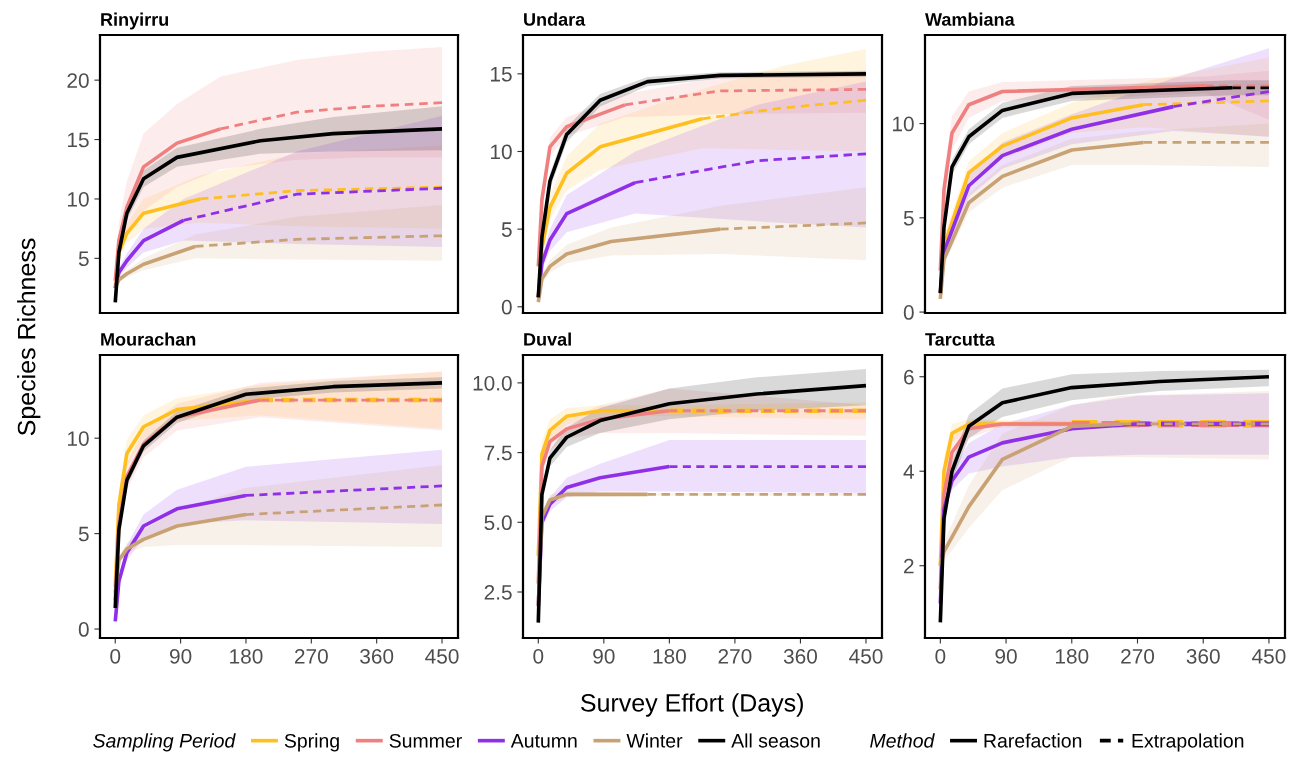 The height and width of the screenshot is (769, 1306). What do you see at coordinates (135, 21) in the screenshot?
I see `chart-title: Rinyirru` at bounding box center [135, 21].